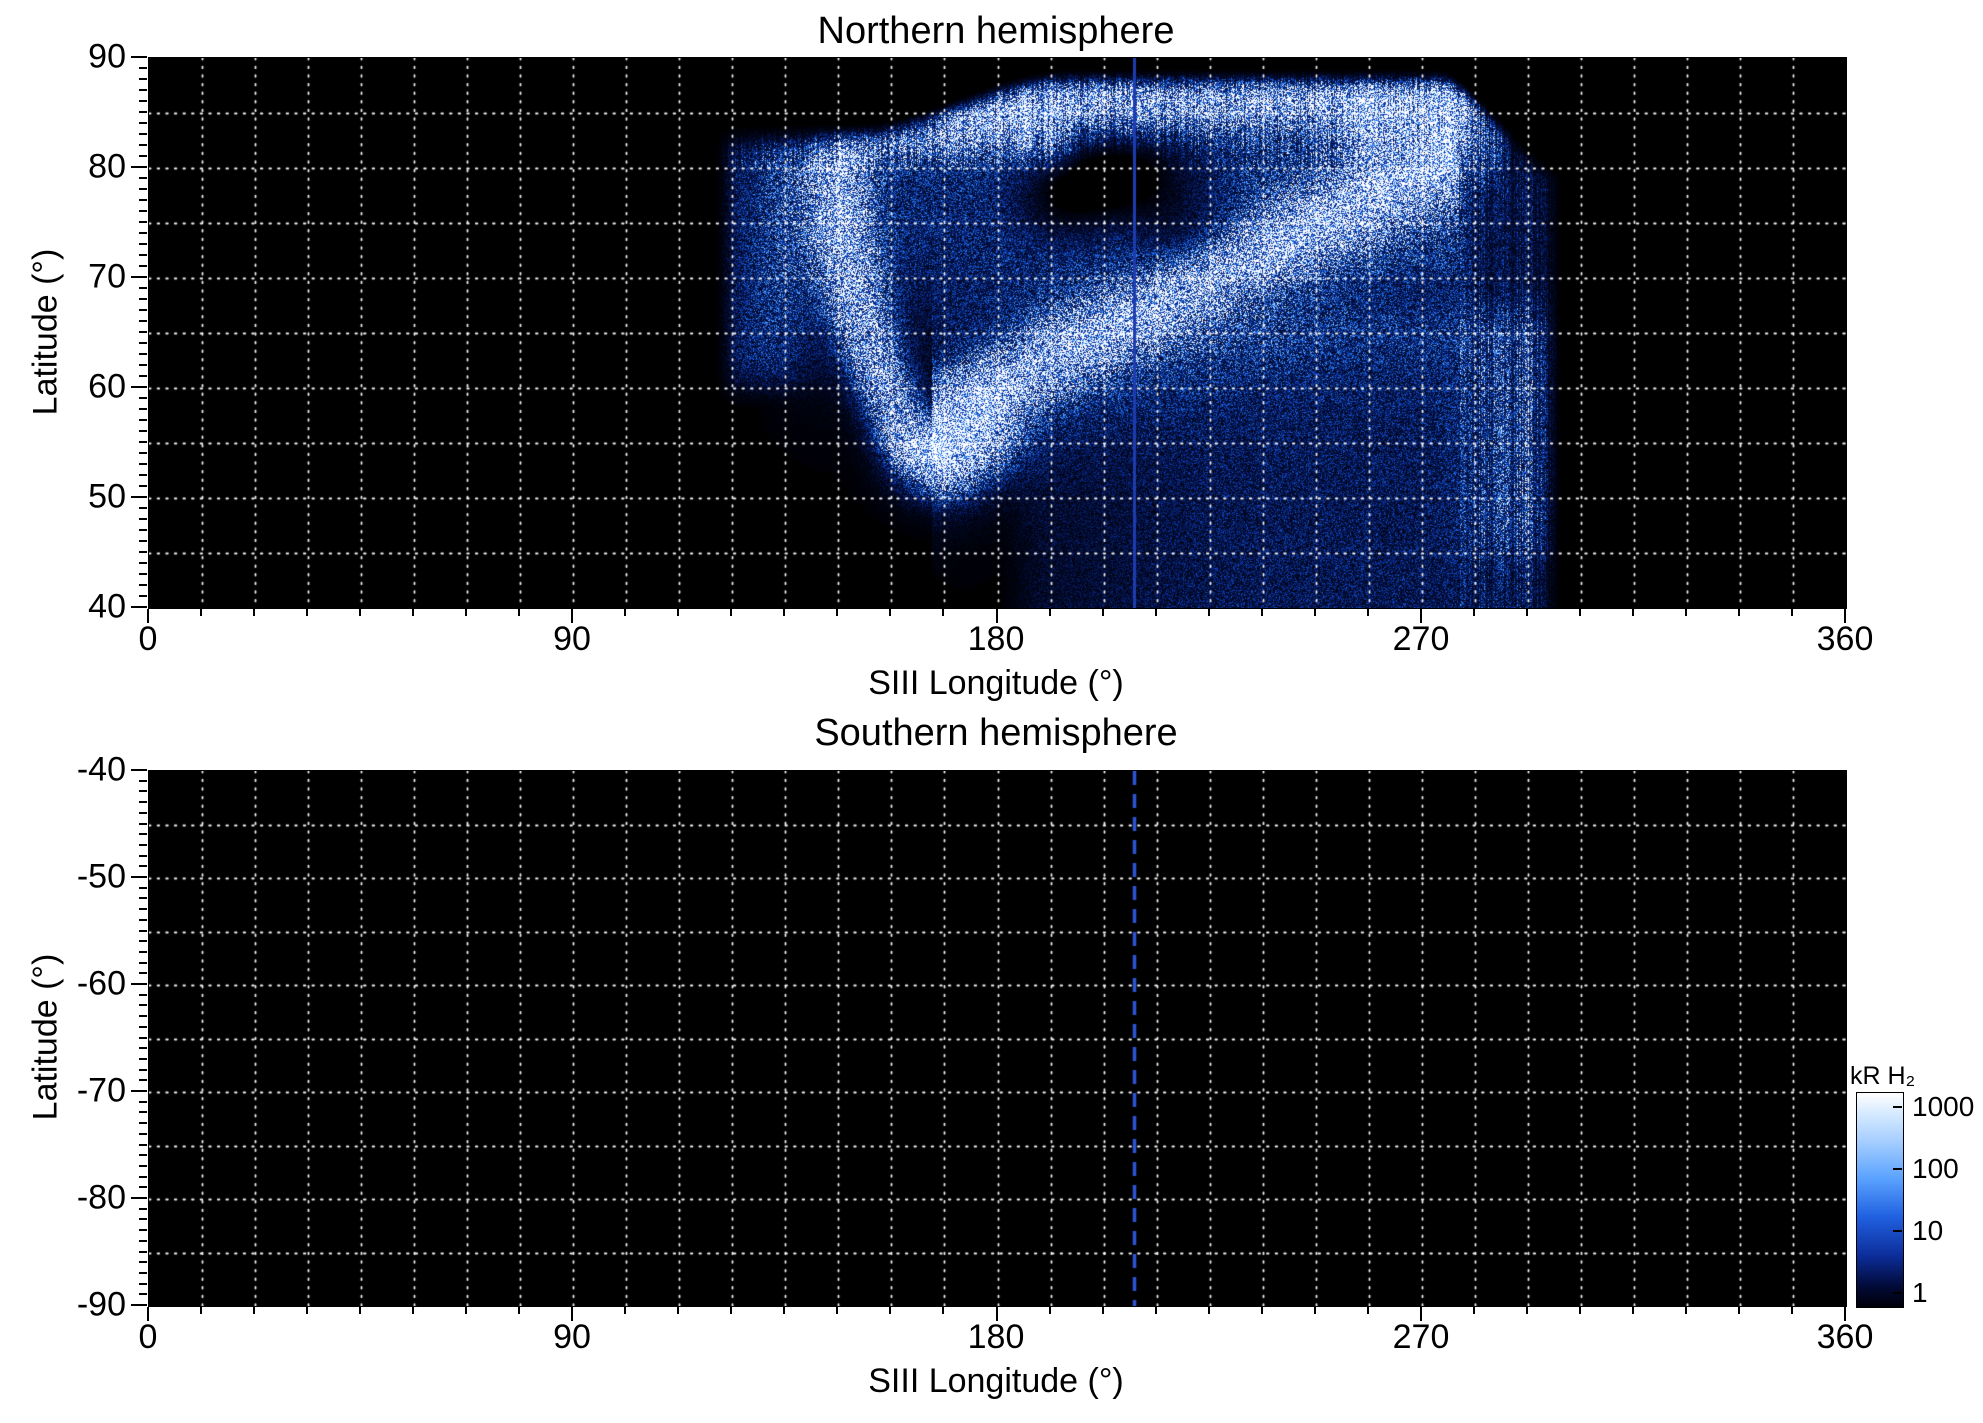 The image size is (1983, 1423). What do you see at coordinates (996, 733) in the screenshot?
I see `south-panel-title: Southern hemisphere` at bounding box center [996, 733].